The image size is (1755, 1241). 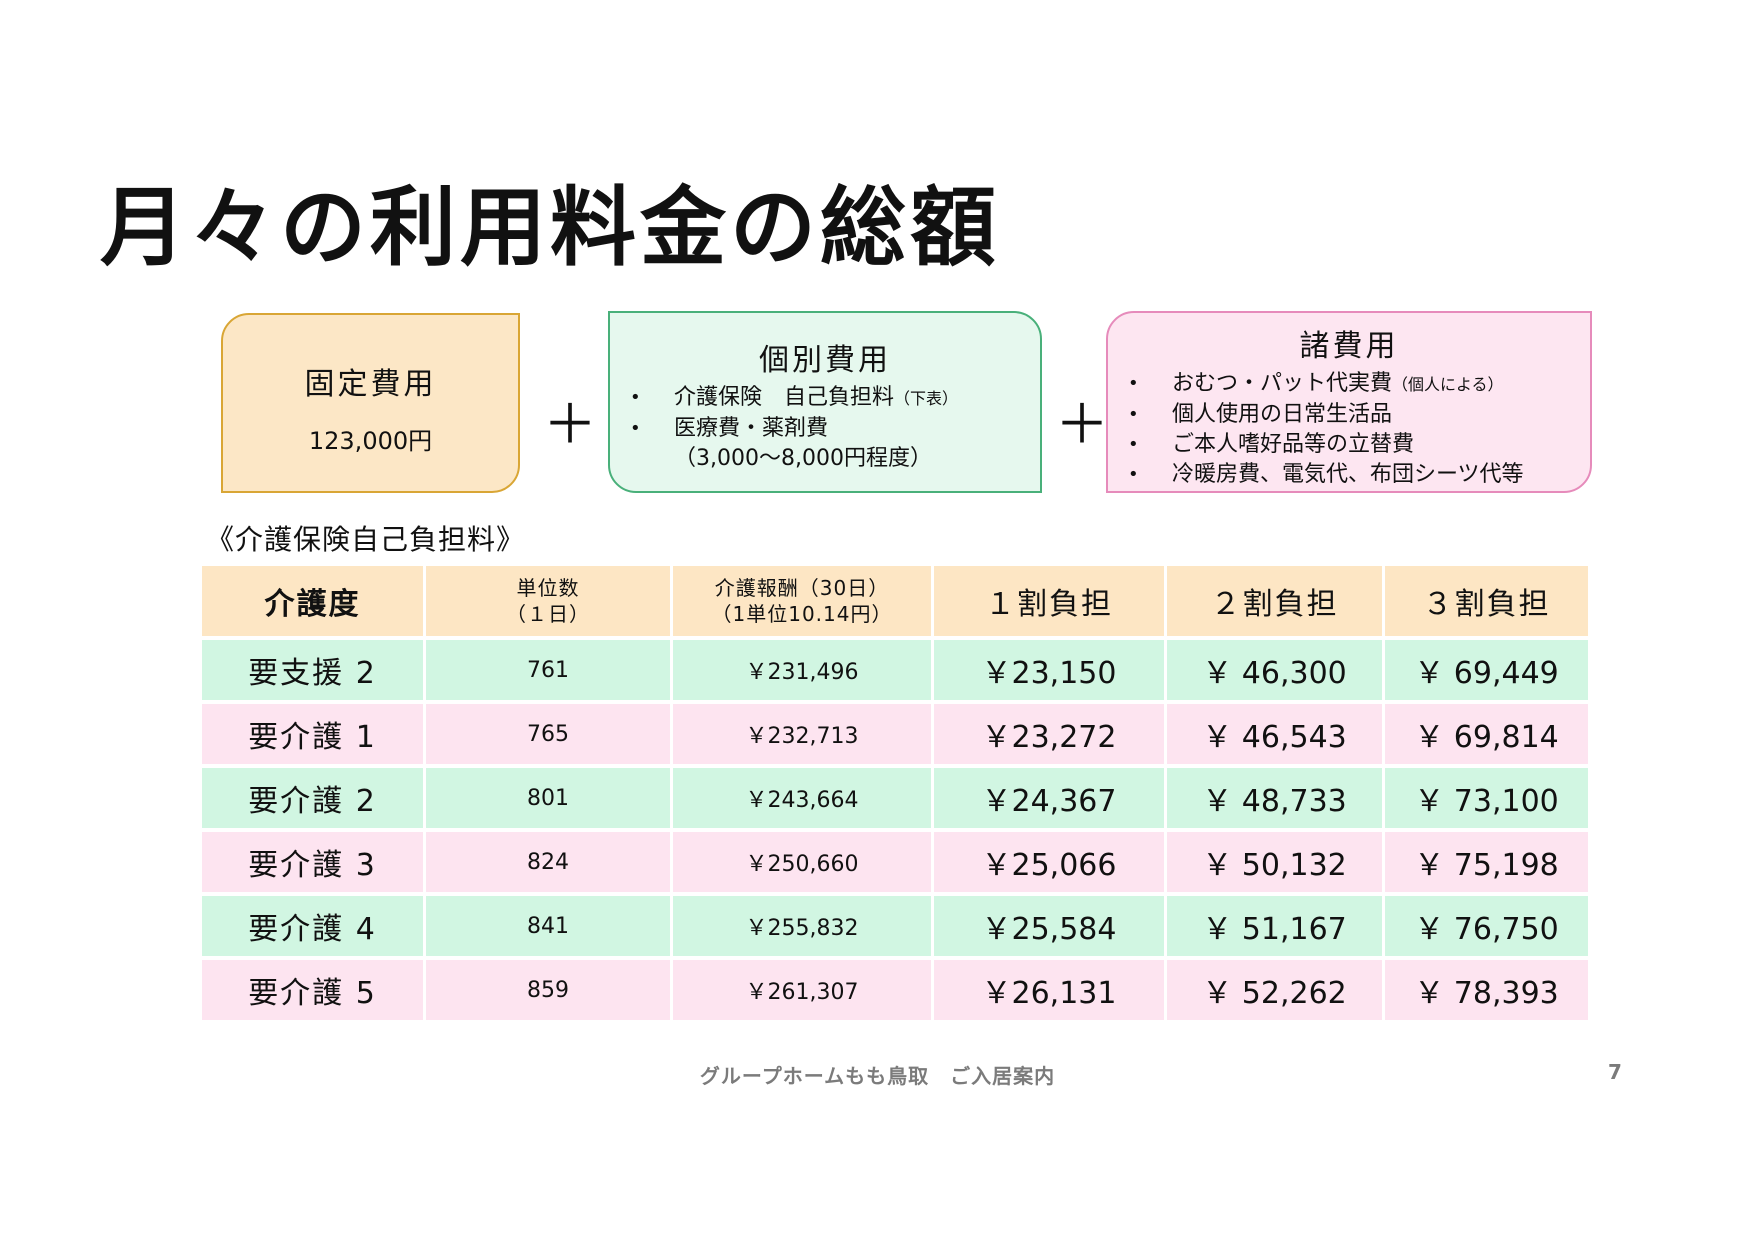 I want to click on cell-rate1: ￥24,367, so click(x=1049, y=799).